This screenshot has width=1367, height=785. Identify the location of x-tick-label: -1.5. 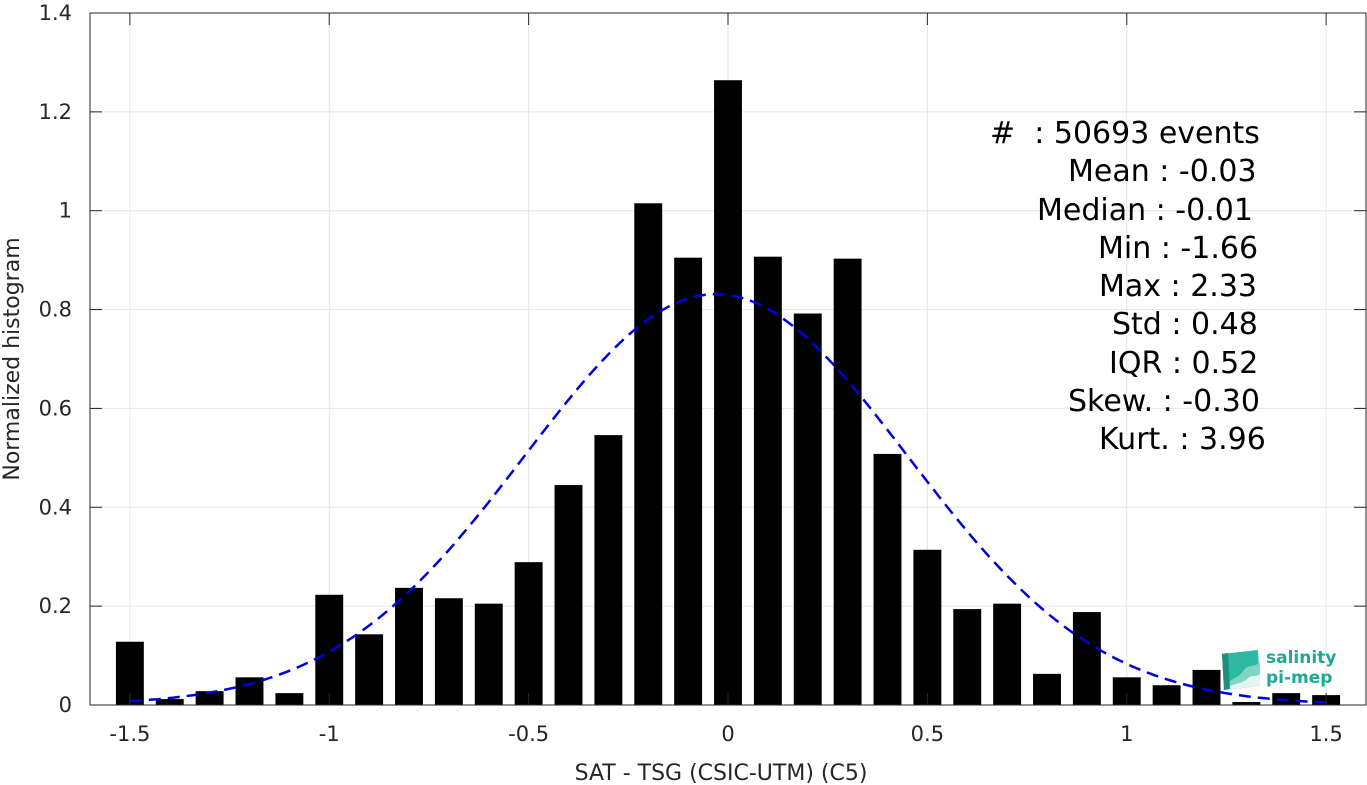
(129, 734).